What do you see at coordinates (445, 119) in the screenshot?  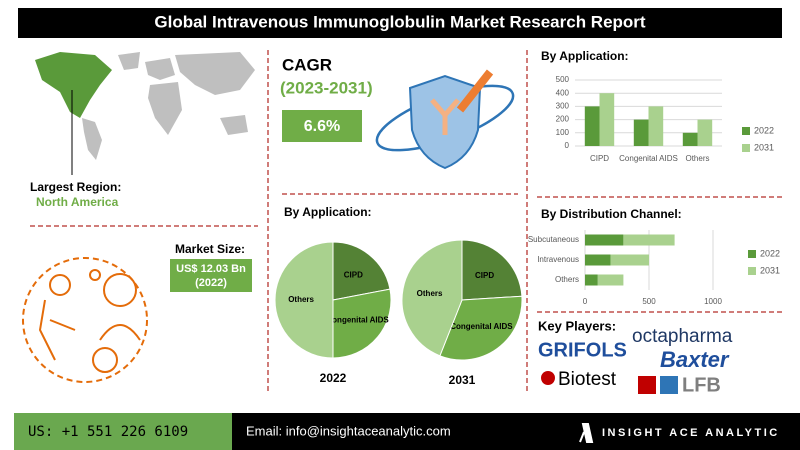 I see `shield-icon` at bounding box center [445, 119].